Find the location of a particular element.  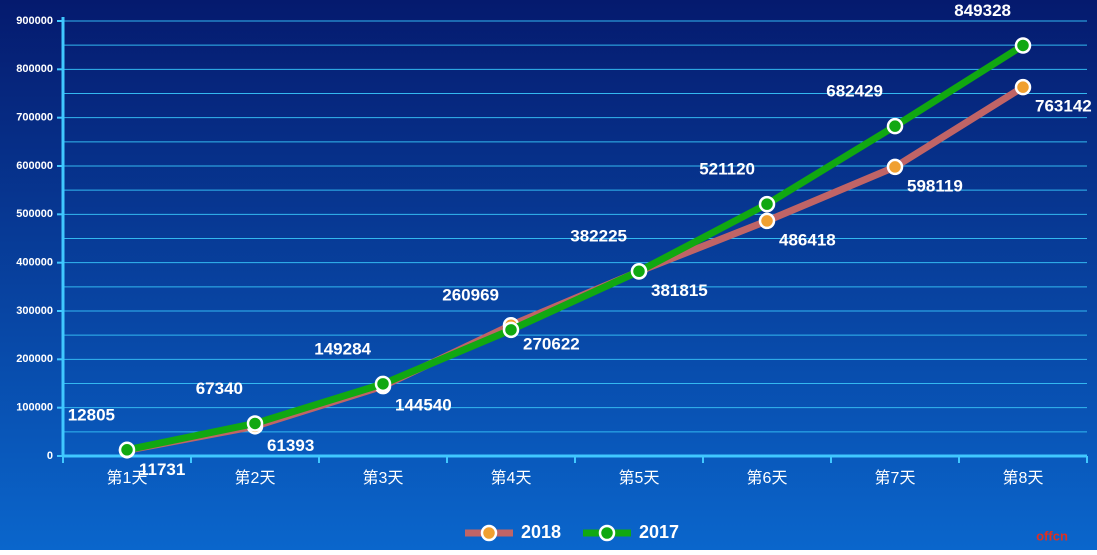

y-tick-label: 300000 is located at coordinates (34, 311).